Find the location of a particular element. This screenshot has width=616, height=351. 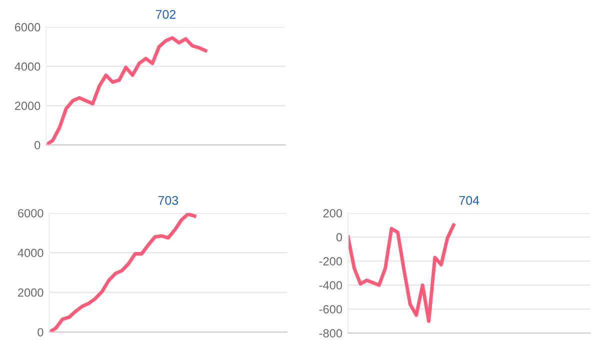

chart-title: 703 is located at coordinates (168, 200).